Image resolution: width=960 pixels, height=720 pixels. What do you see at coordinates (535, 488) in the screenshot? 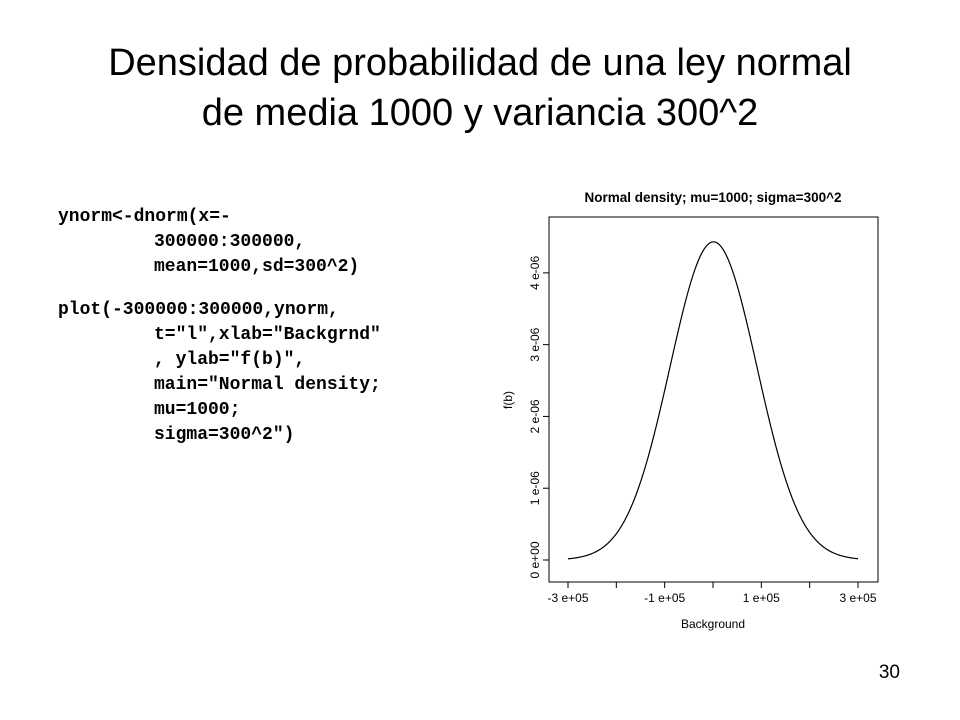
I see `y-tick-label: 1 e-06` at bounding box center [535, 488].